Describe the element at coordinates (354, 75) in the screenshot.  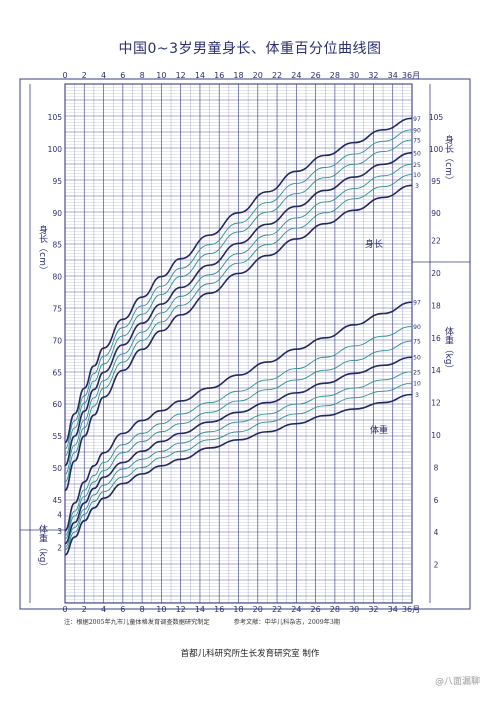
I see `x-tick-label-top: 30` at that location.